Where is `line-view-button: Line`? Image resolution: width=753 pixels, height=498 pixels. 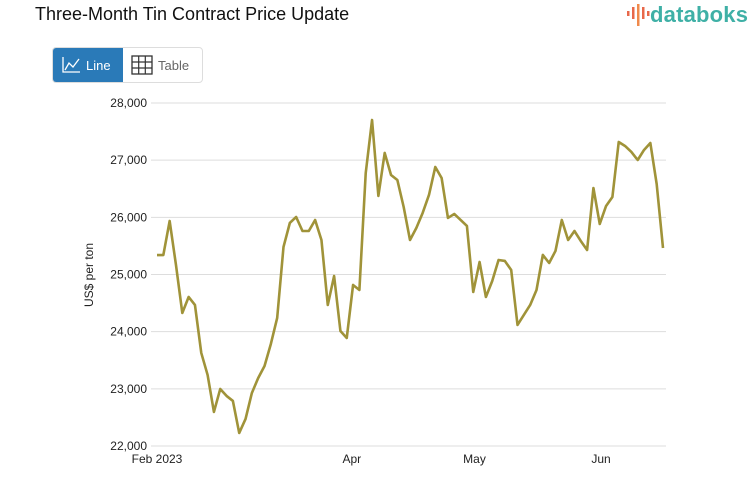
line-view-button: Line is located at coordinates (88, 65).